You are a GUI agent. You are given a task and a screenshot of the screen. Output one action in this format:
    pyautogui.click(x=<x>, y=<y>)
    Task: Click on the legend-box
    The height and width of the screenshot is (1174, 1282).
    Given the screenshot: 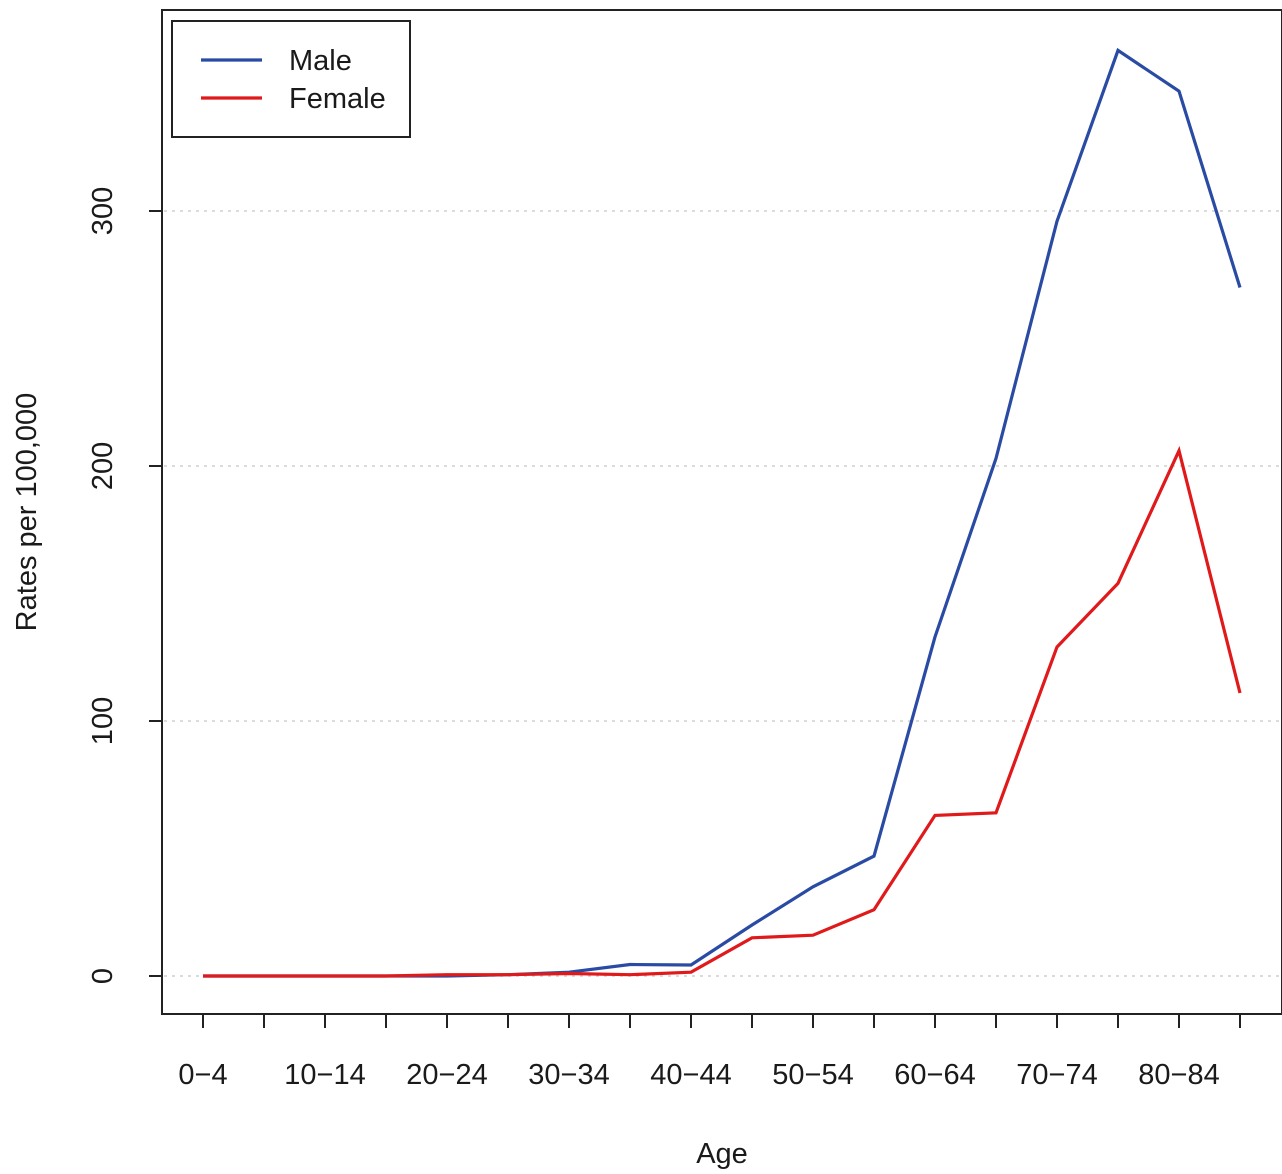 What is the action you would take?
    pyautogui.click(x=291, y=79)
    